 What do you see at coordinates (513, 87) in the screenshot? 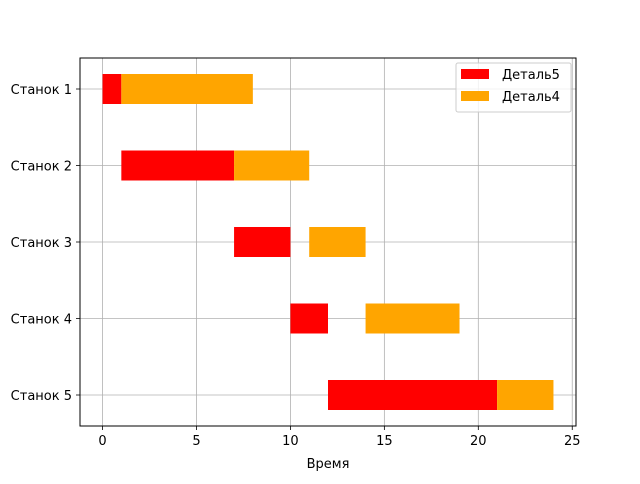
I see `legend: Деталь5 Деталь4` at bounding box center [513, 87].